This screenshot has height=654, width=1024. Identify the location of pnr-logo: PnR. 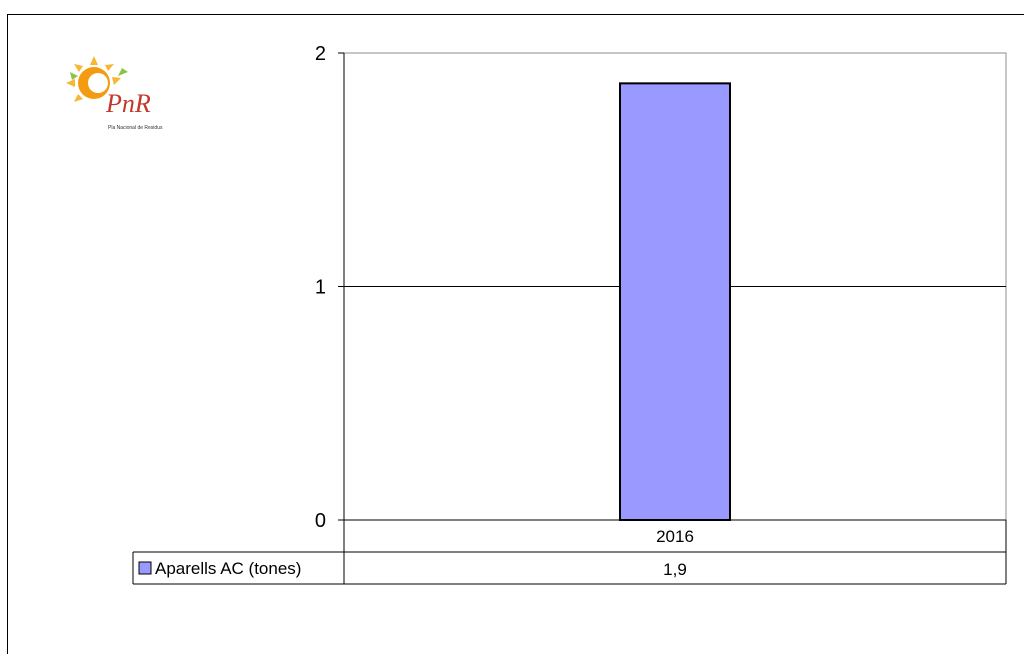
(116, 92).